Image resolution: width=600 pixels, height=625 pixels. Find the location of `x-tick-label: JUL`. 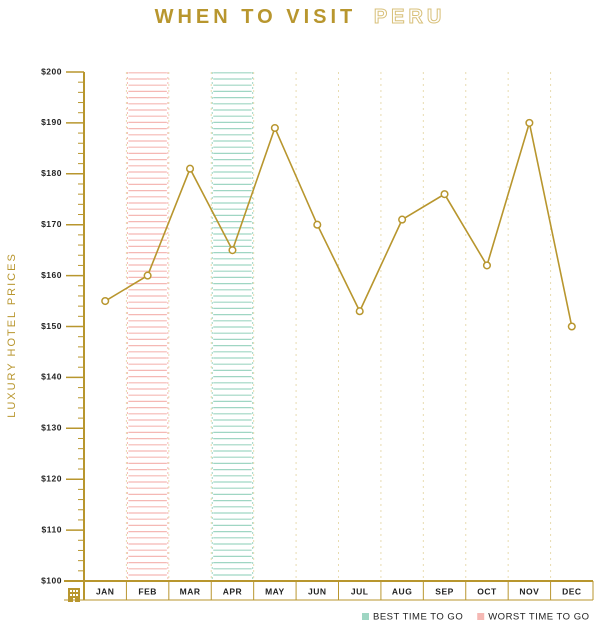

x-tick-label: JUL is located at coordinates (360, 591).